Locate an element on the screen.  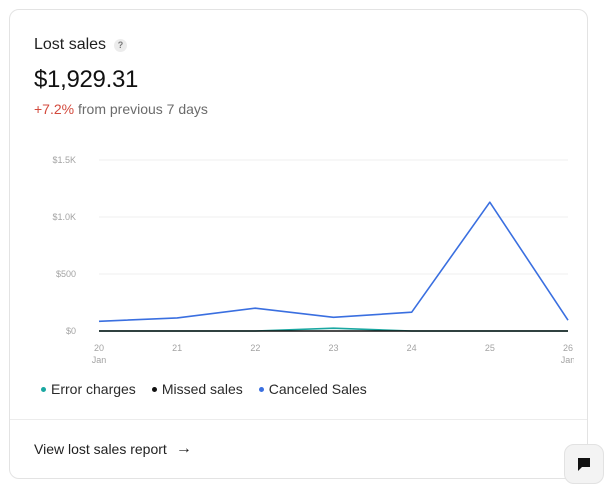
y-tick-label: $1.5K is located at coordinates (64, 160).